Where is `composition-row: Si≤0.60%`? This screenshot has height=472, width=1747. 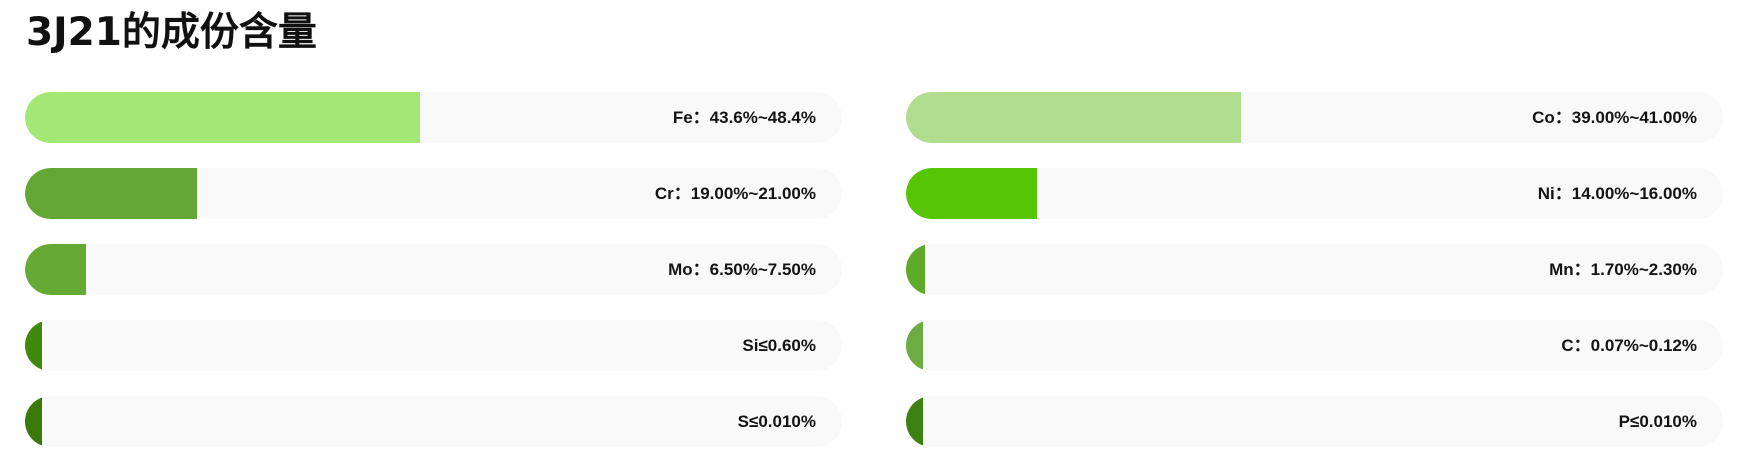 composition-row: Si≤0.60% is located at coordinates (433, 345).